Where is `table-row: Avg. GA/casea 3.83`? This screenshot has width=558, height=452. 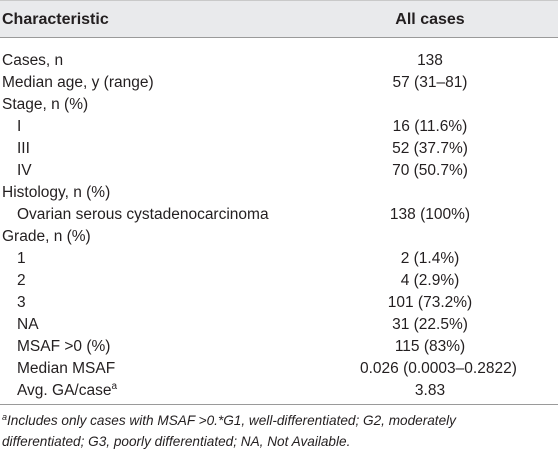
table-row: Avg. GA/casea 3.83 is located at coordinates (279, 391).